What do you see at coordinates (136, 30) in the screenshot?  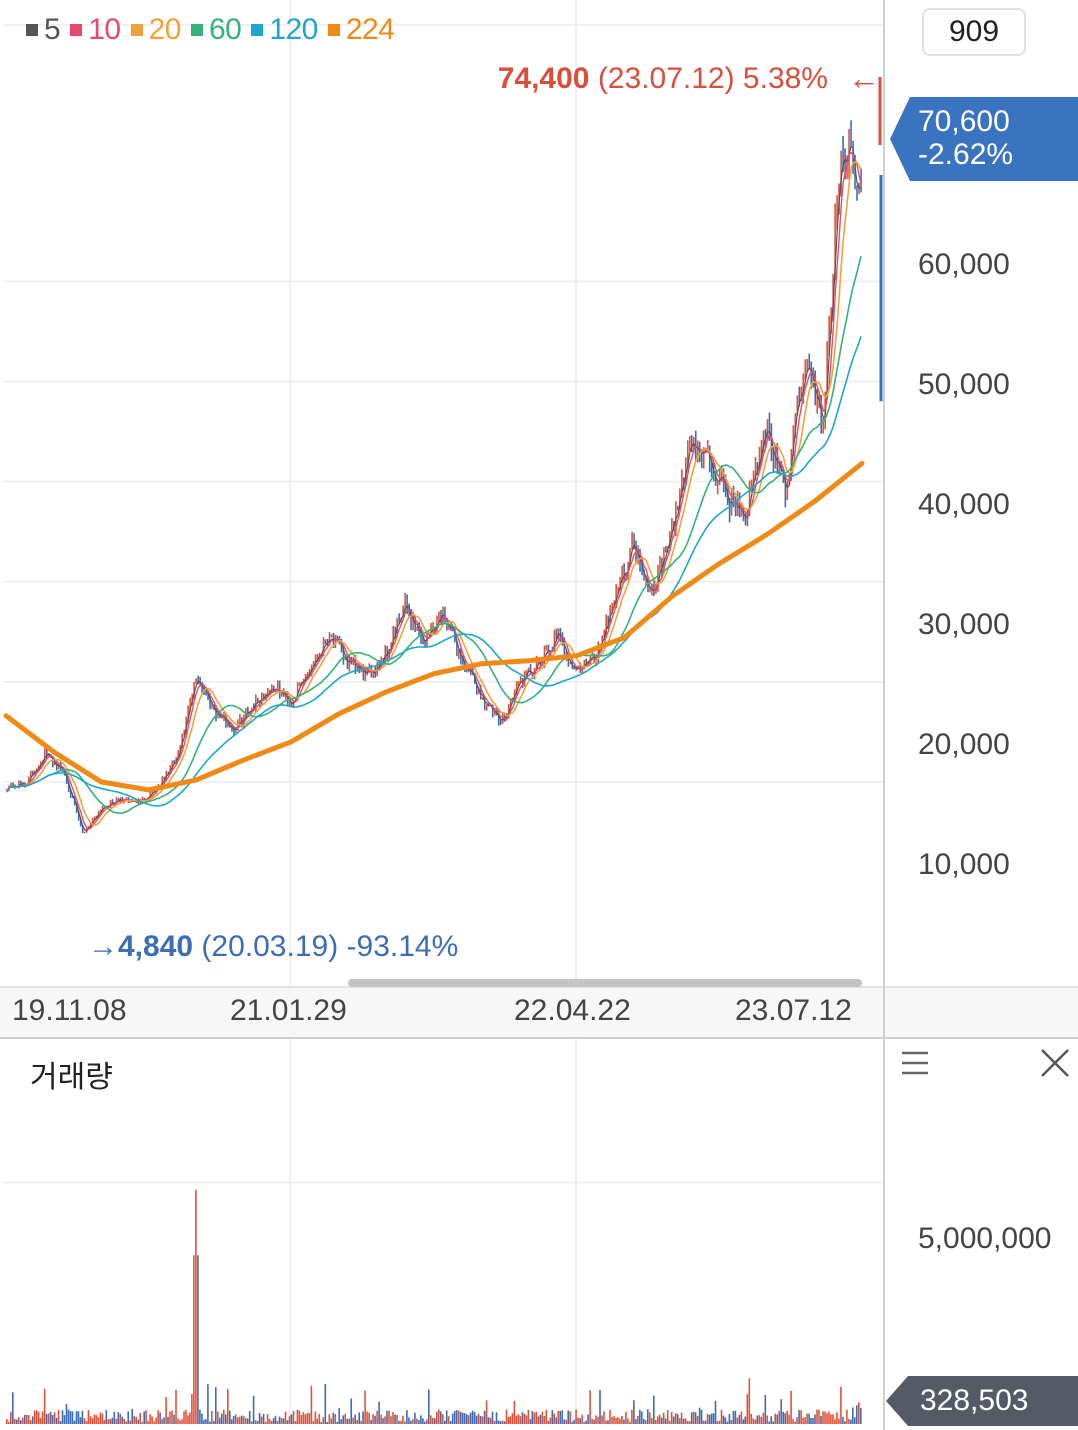 I see `legend-ma20-swatch` at bounding box center [136, 30].